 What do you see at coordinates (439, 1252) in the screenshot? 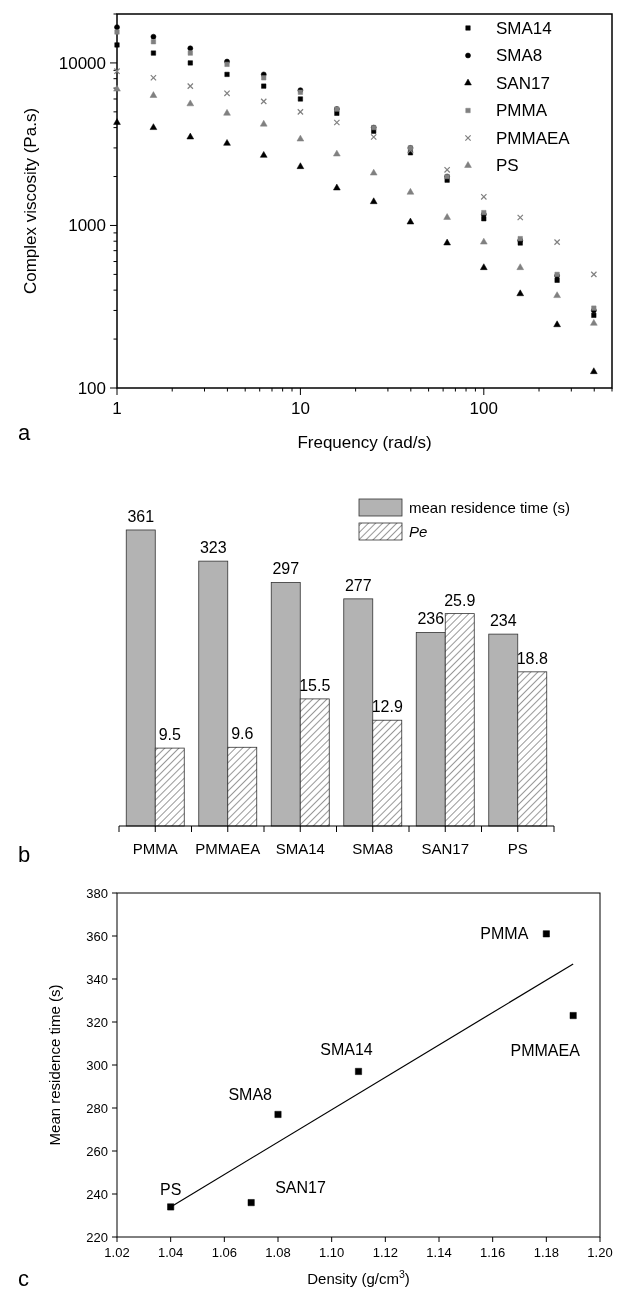
I see `x-tick-label: 1.14` at bounding box center [439, 1252].